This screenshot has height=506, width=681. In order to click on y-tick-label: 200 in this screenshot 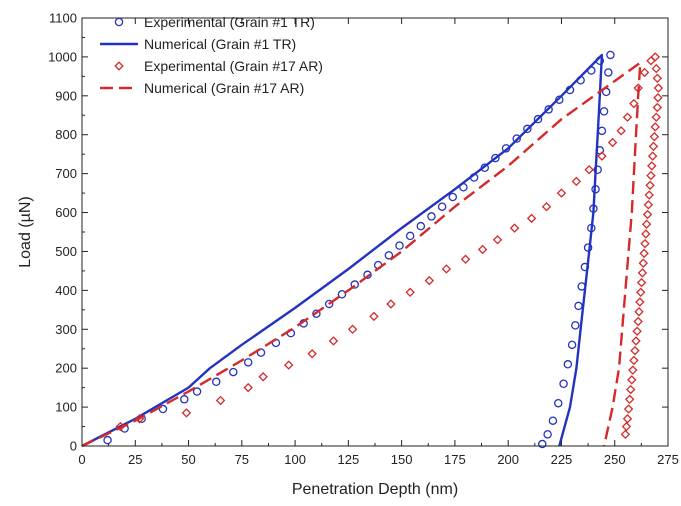, I will do `click(66, 368)`.